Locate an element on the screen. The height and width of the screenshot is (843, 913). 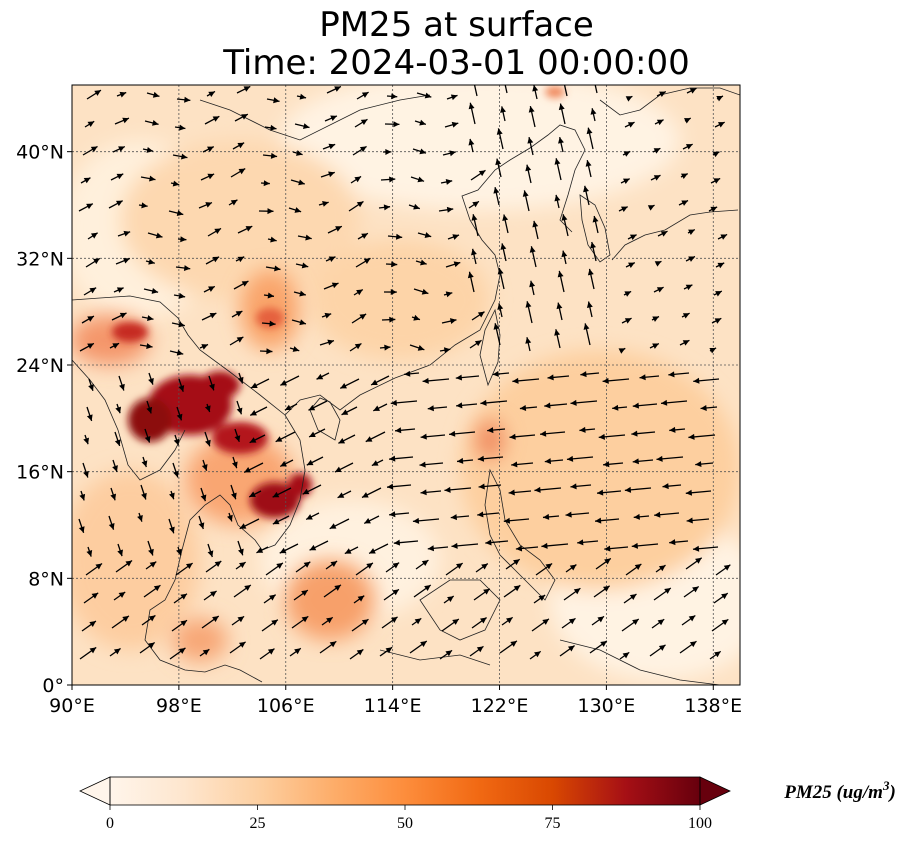
colorbar-min-extend is located at coordinates (95, 791).